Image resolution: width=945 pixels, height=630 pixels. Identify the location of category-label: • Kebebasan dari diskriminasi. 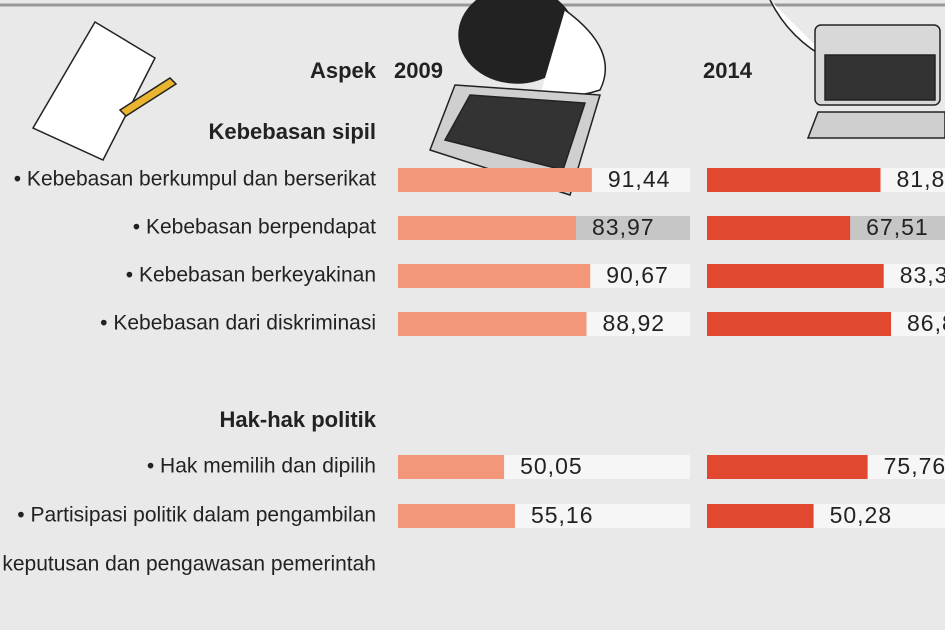
(238, 323).